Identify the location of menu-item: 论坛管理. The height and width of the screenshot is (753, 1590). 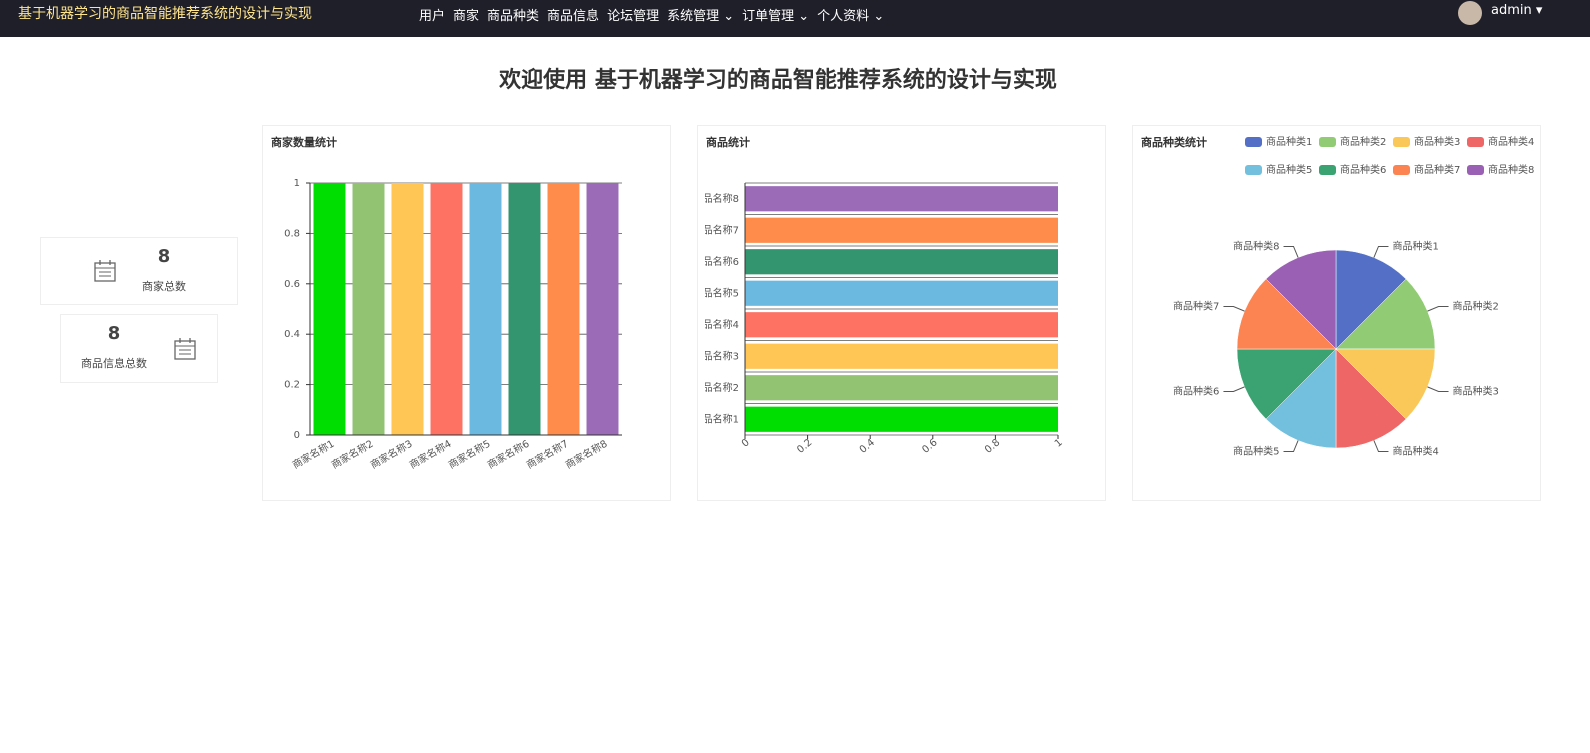
(633, 16).